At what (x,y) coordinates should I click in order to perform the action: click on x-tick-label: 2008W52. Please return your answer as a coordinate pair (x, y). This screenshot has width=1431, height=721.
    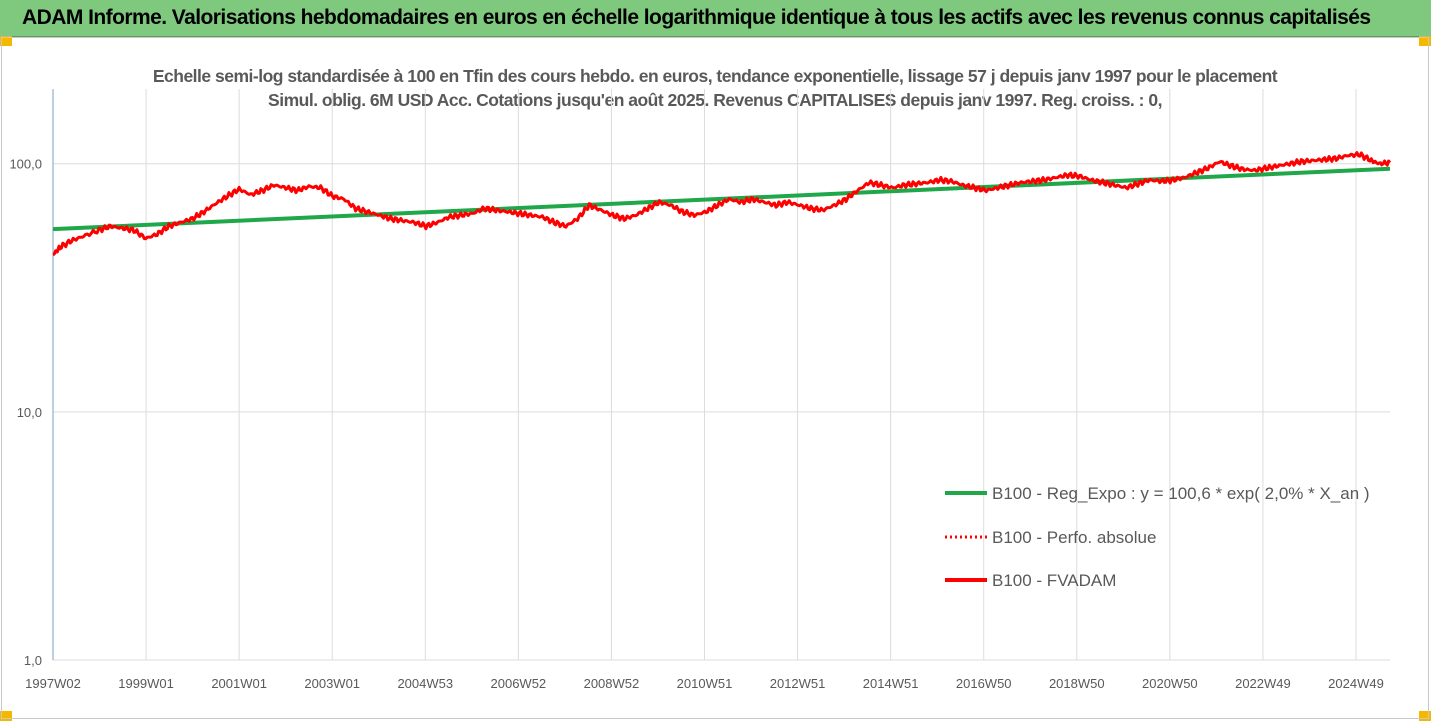
    Looking at the image, I should click on (612, 683).